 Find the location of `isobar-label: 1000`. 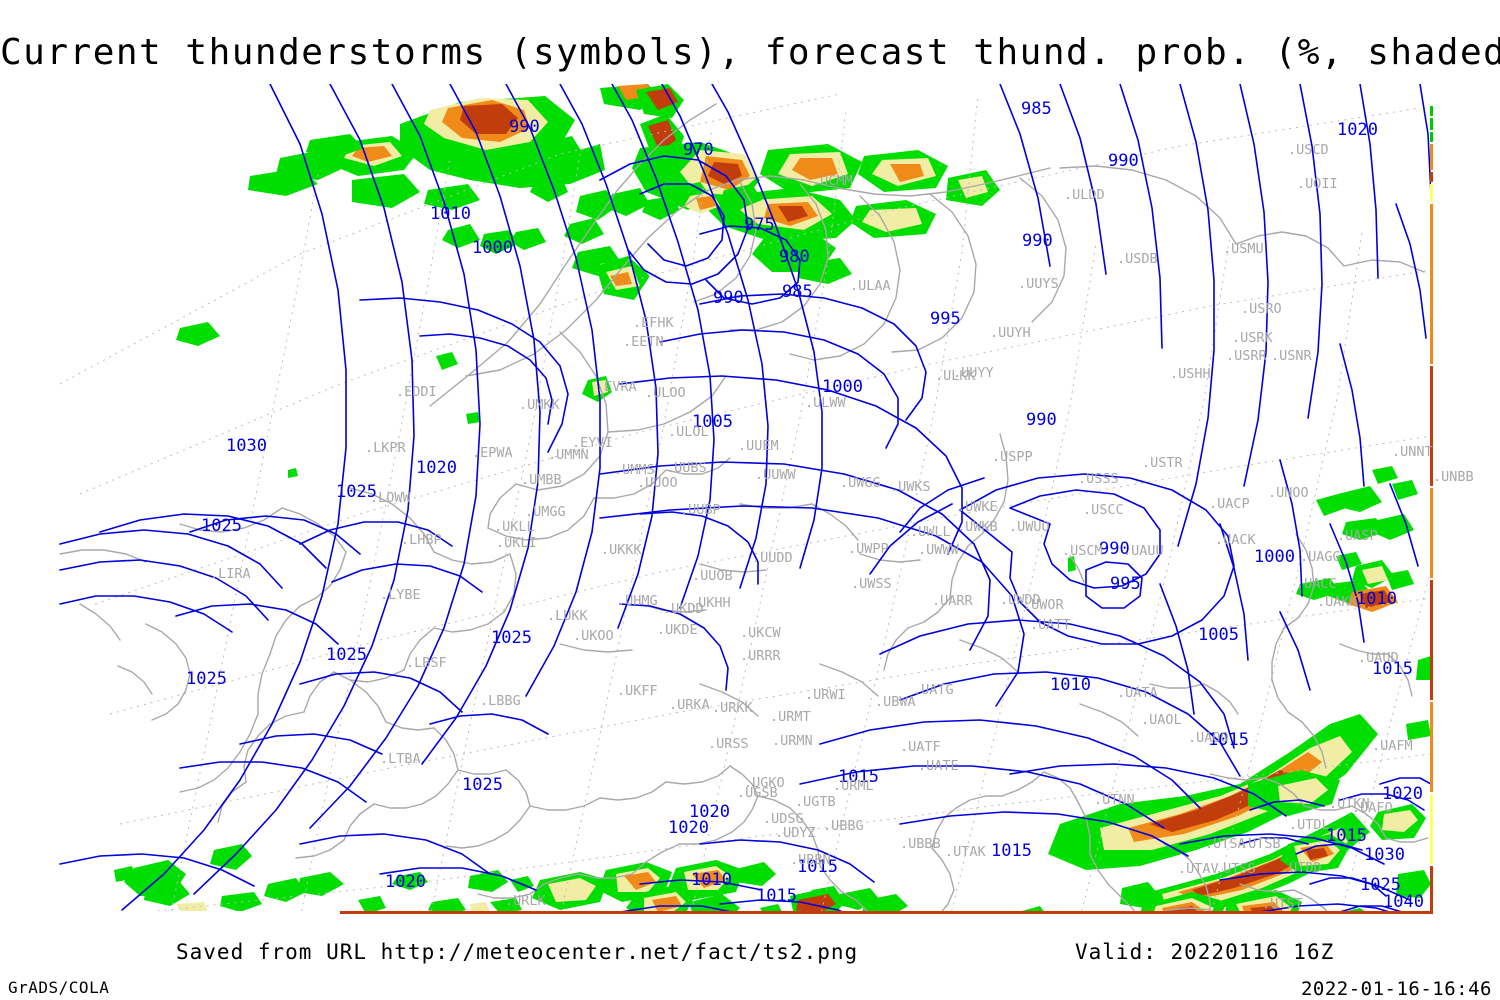

isobar-label: 1000 is located at coordinates (1274, 557).